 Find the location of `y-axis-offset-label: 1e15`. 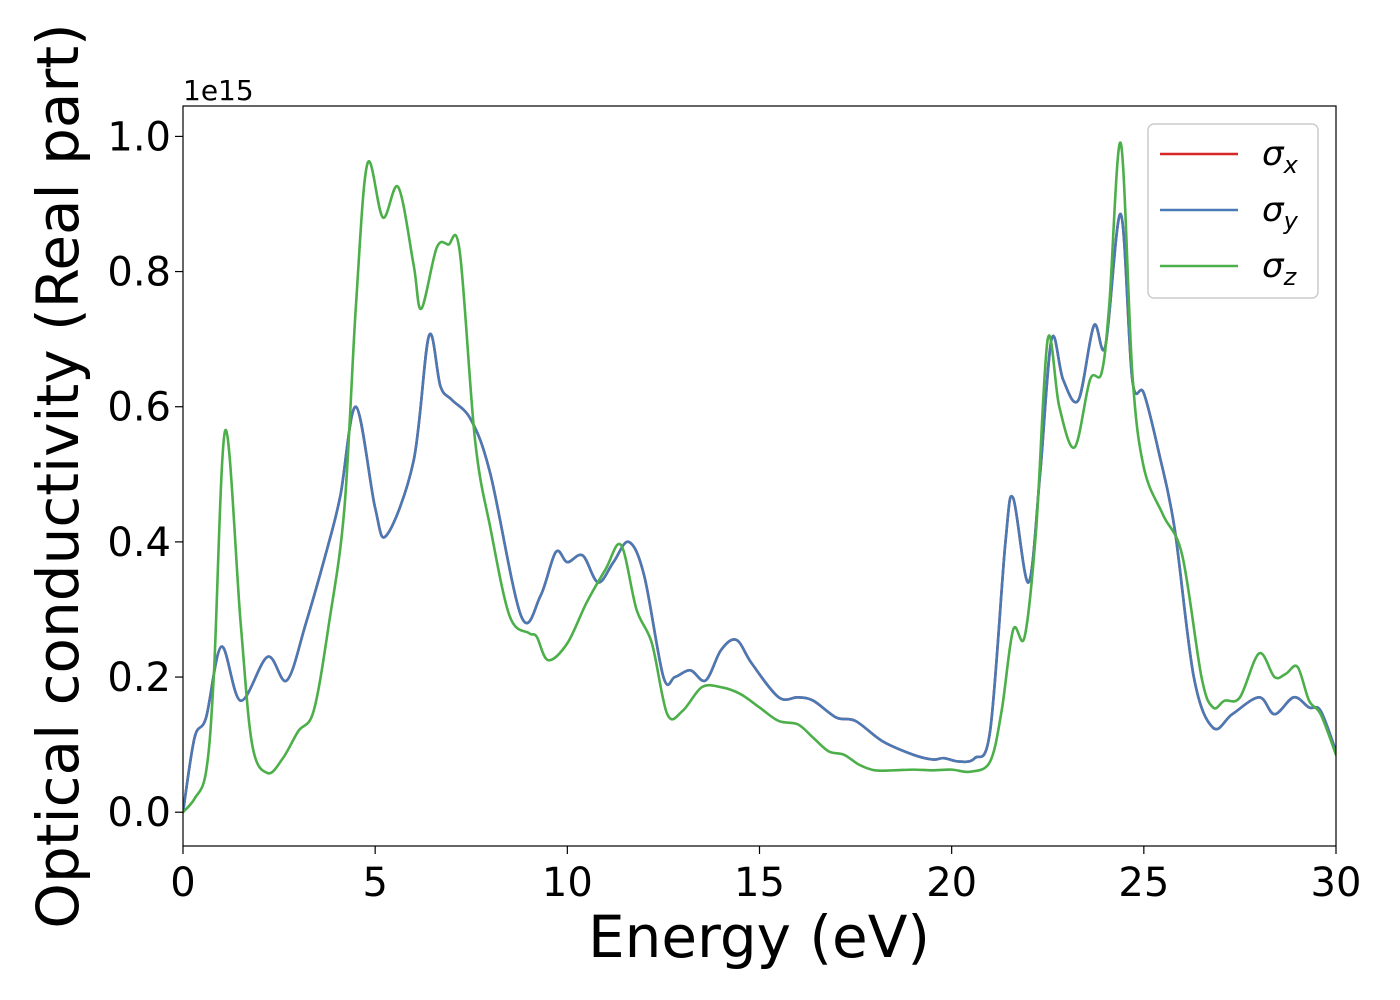

y-axis-offset-label: 1e15 is located at coordinates (218, 90).